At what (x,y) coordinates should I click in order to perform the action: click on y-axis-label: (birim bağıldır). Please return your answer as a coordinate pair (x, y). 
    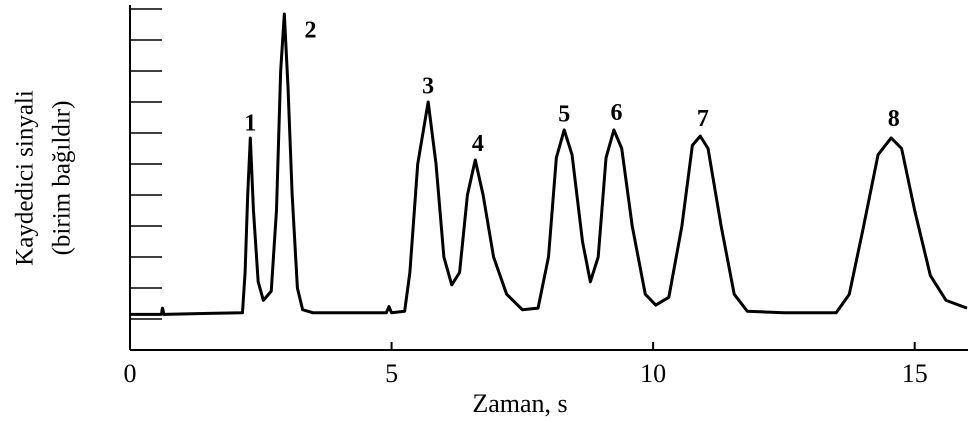
    Looking at the image, I should click on (62, 178).